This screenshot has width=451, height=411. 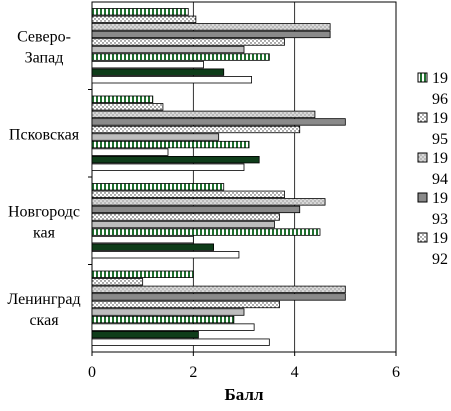 What do you see at coordinates (440, 179) in the screenshot?
I see `legend-label: 94` at bounding box center [440, 179].